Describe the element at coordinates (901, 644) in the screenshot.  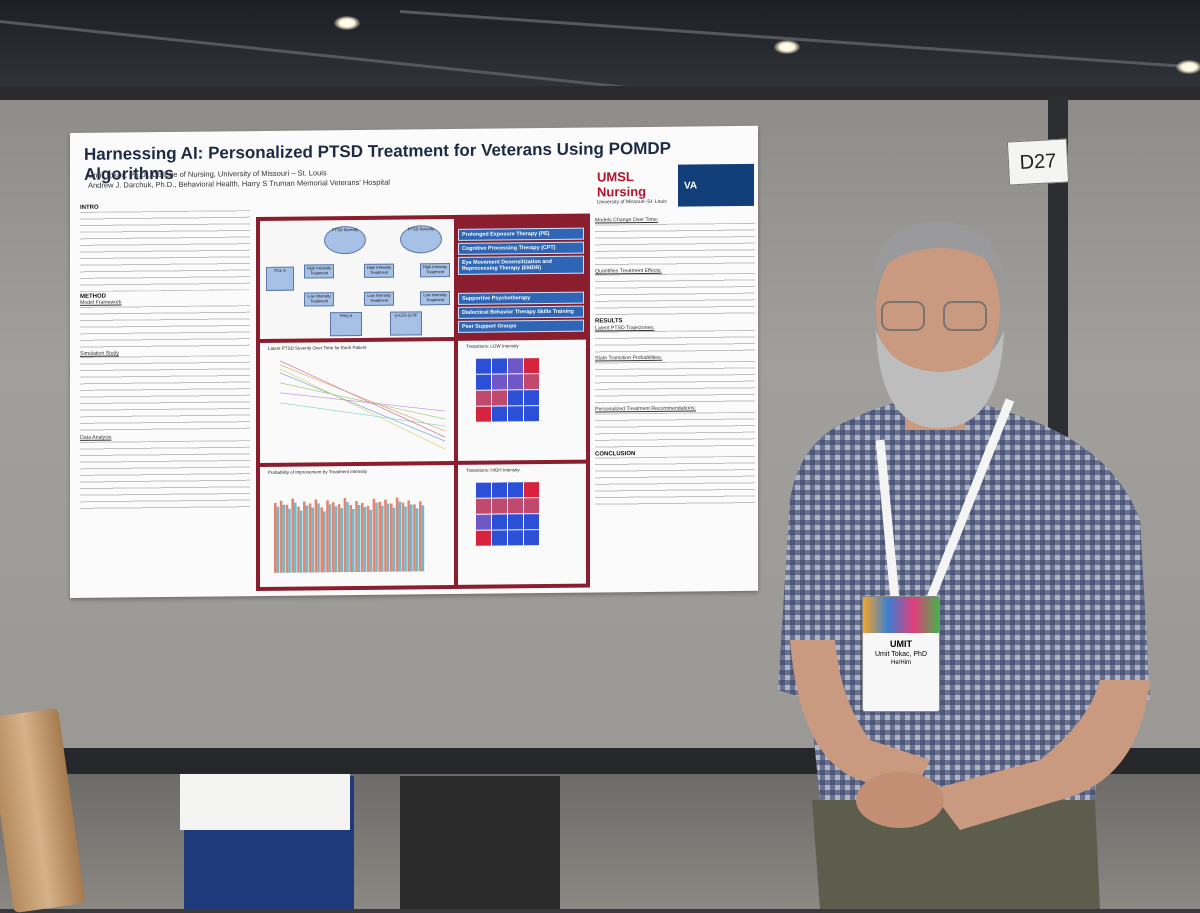
I see `badge-first-name: UMIT` at that location.